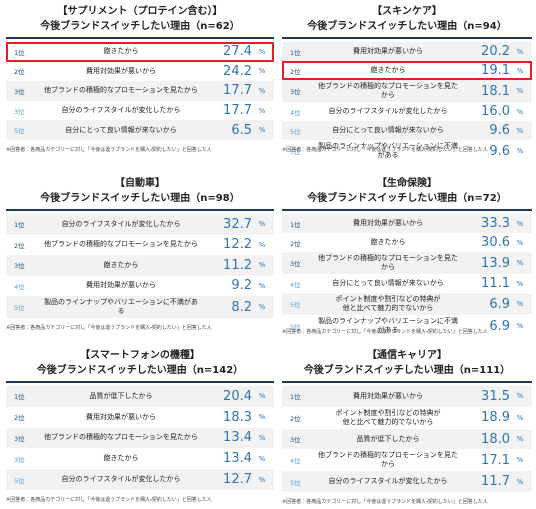 This screenshot has width=536, height=509. I want to click on percentage: 11.2, so click(237, 265).